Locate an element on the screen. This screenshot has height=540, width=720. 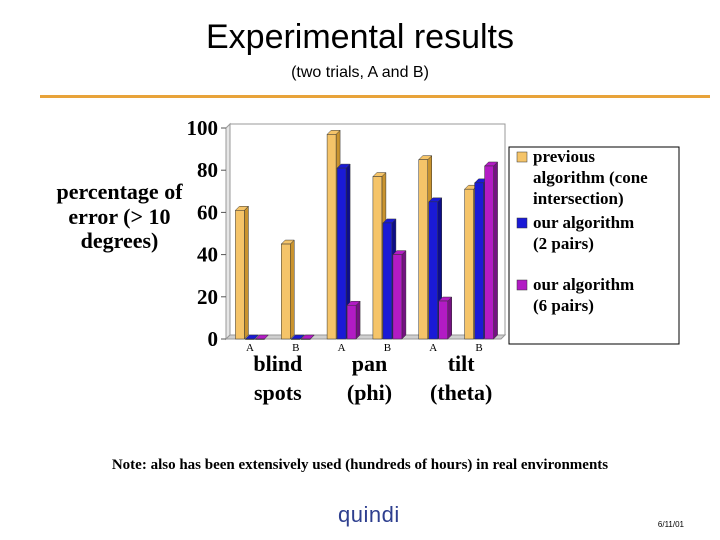
quindi-logo: quindi is located at coordinates (369, 514).